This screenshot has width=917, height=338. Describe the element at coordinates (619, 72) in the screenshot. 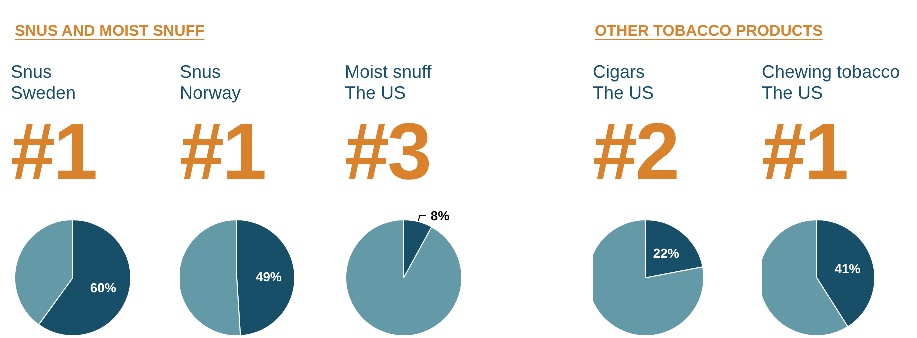

I see `chart-title: Cigars` at that location.